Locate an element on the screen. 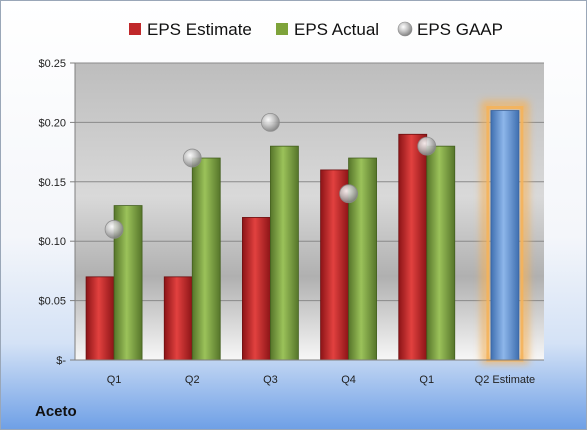  legend-label: EPS GAAP is located at coordinates (460, 29).